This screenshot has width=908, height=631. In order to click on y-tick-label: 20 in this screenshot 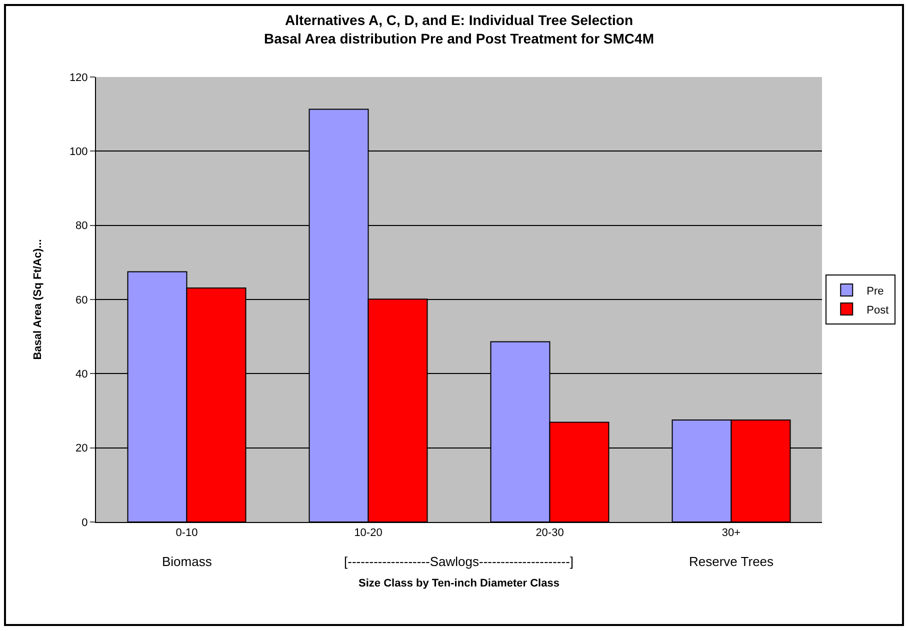, I will do `click(82, 448)`.